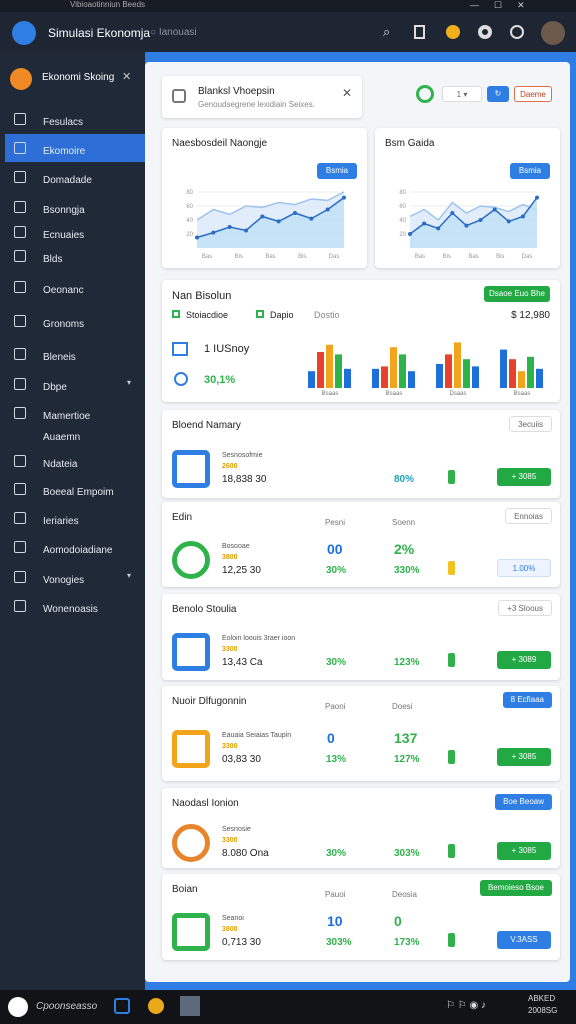 The image size is (576, 1024). What do you see at coordinates (543, 1010) in the screenshot?
I see `clock-date: 2008SG` at bounding box center [543, 1010].